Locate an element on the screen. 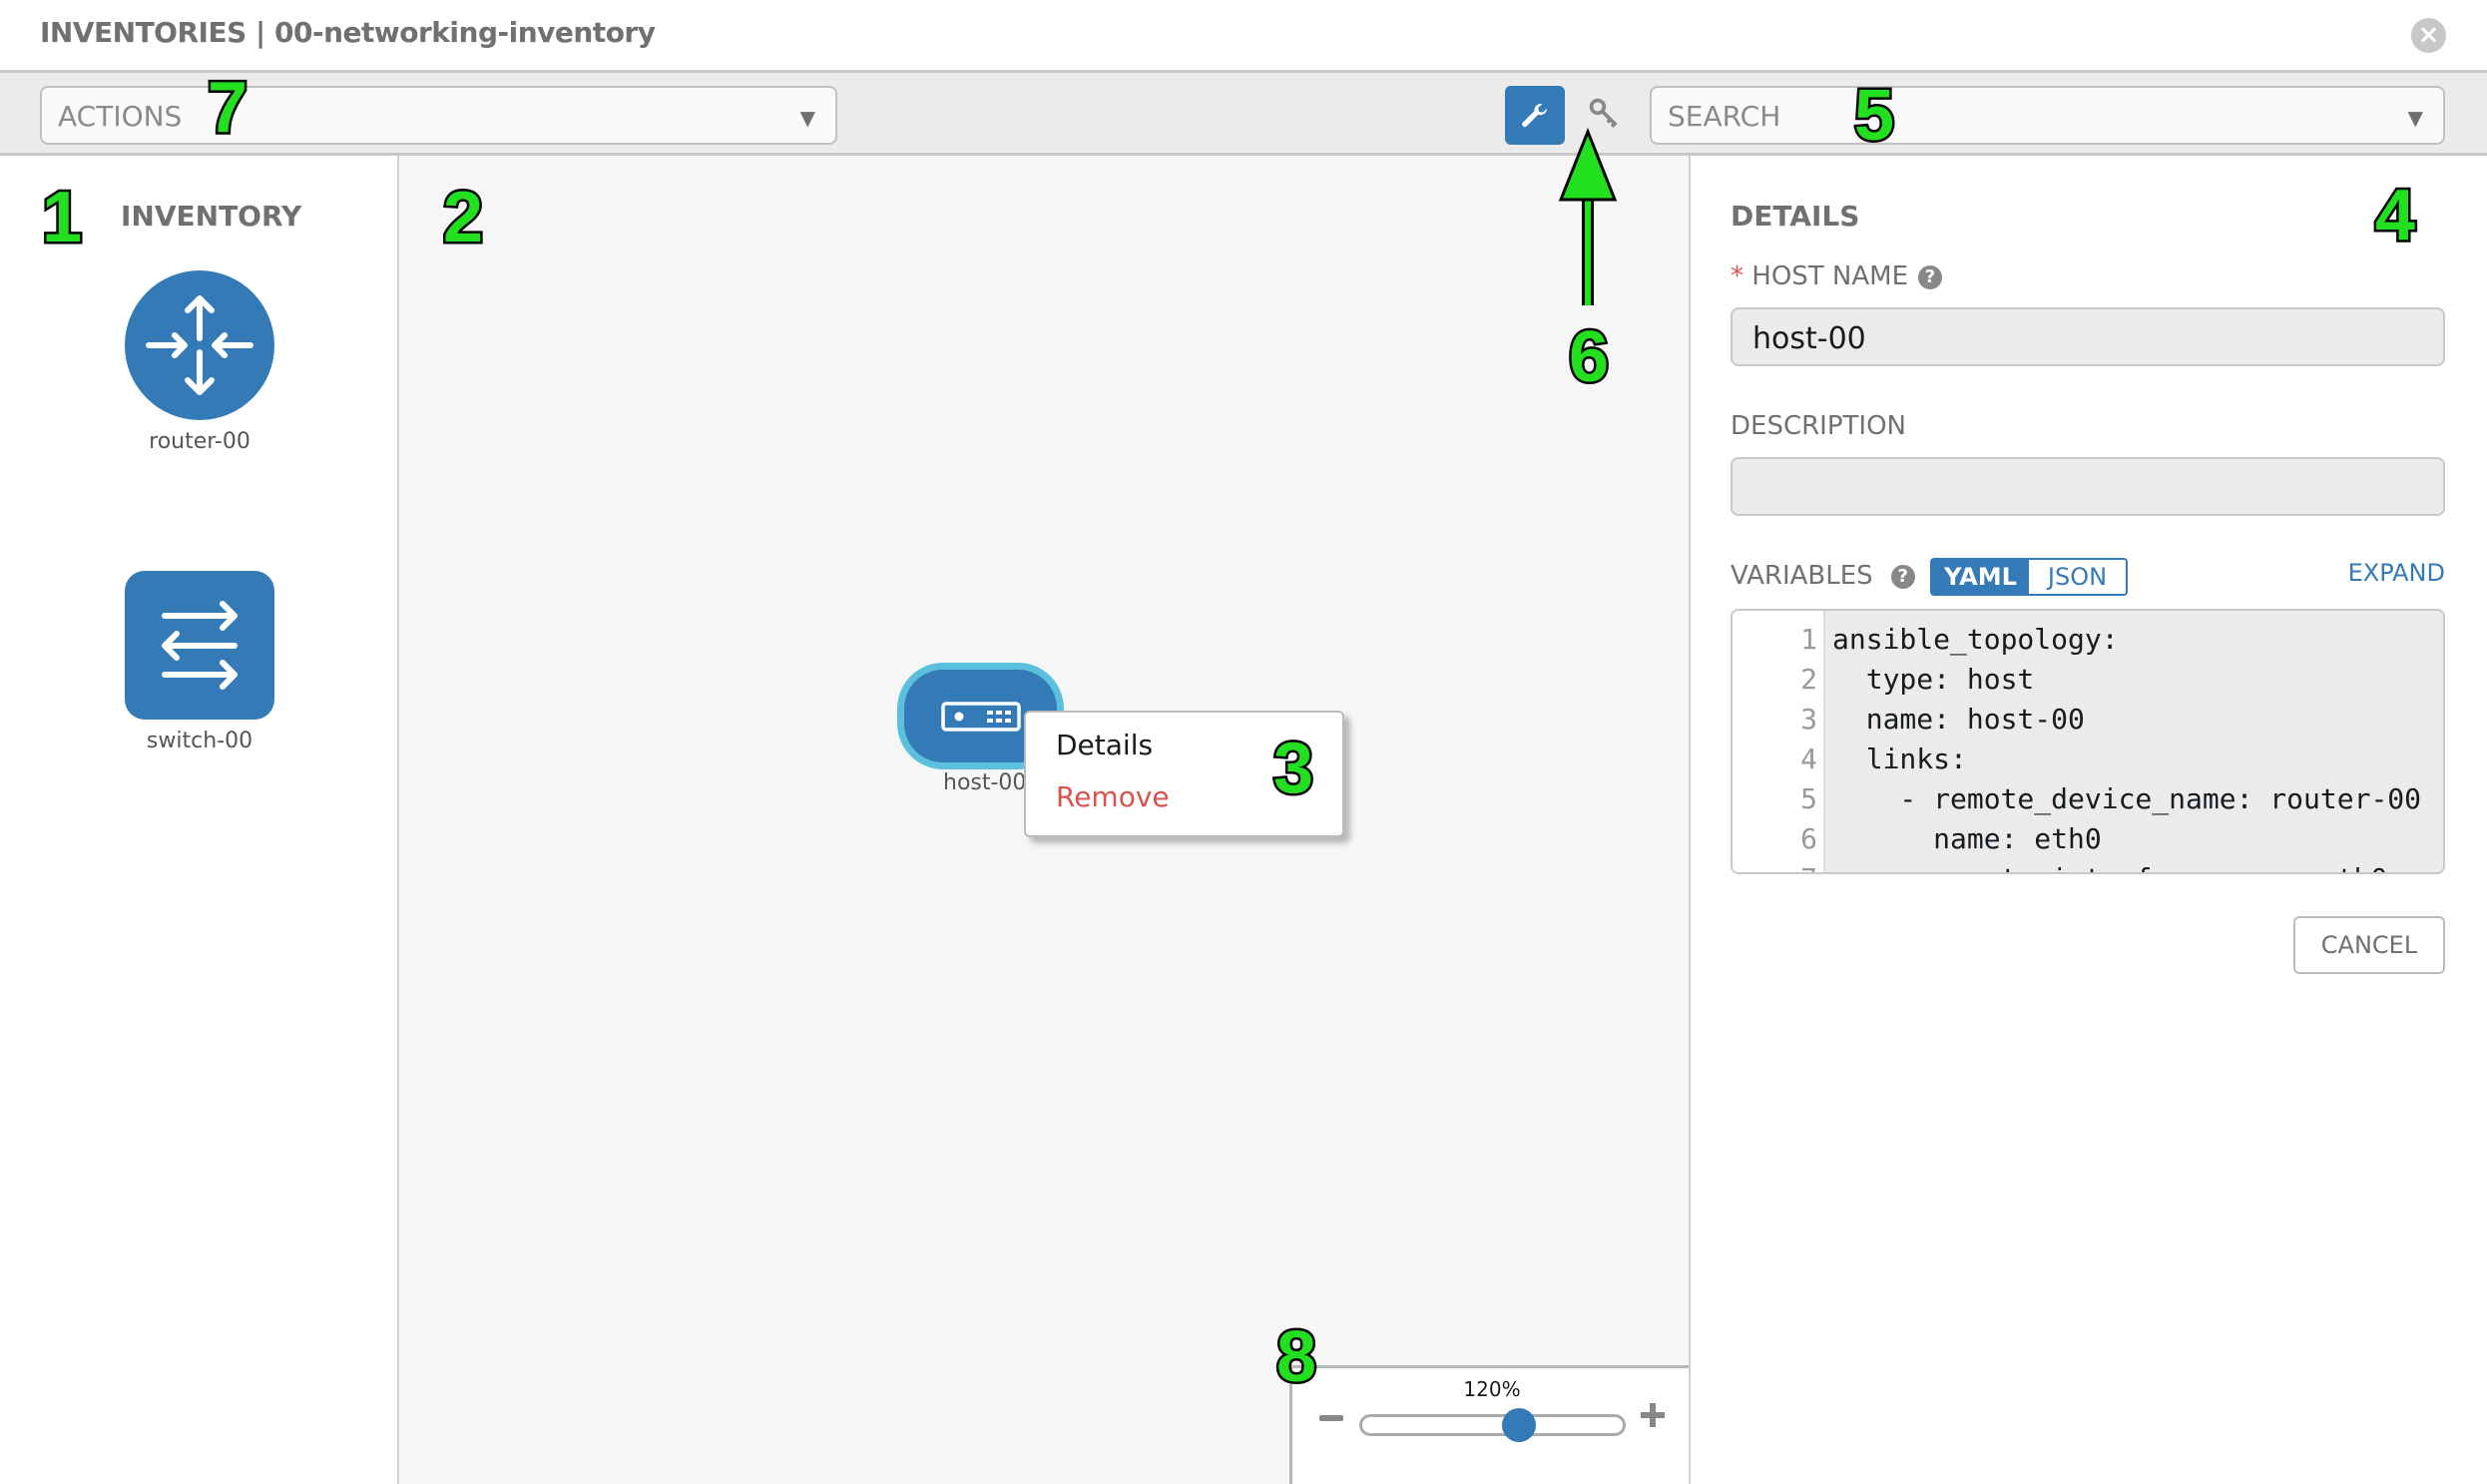 The image size is (2487, 1484). menu-item-remove: Remove is located at coordinates (1113, 796).